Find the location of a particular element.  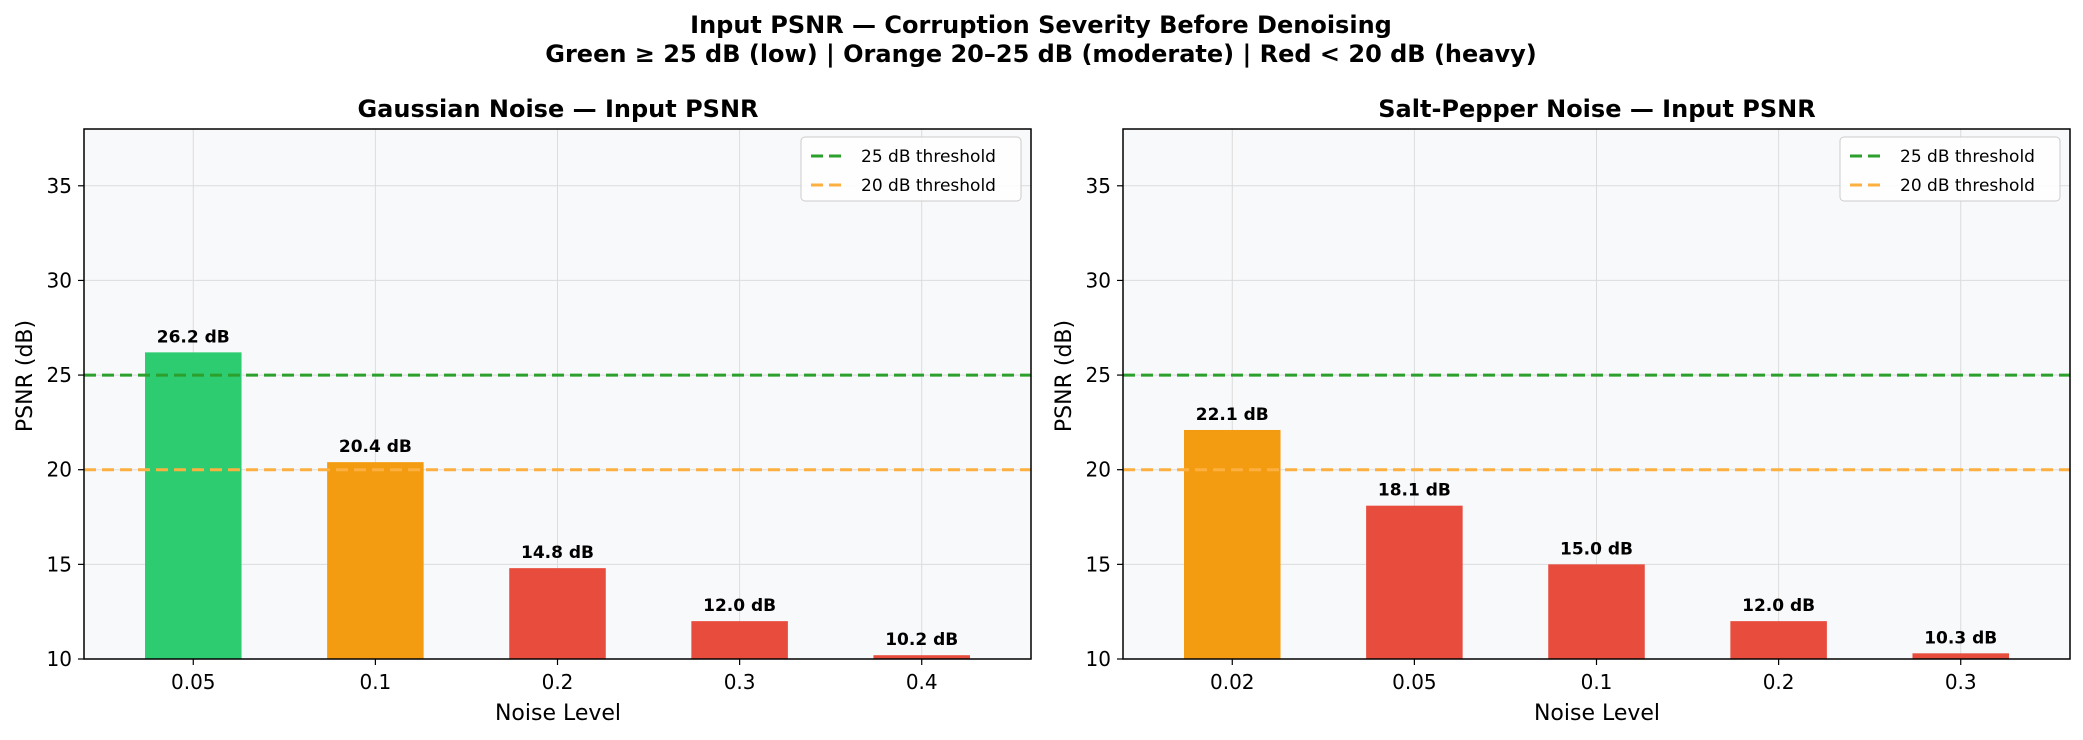

gaussian-y-tick-label: 30 is located at coordinates (59, 280).